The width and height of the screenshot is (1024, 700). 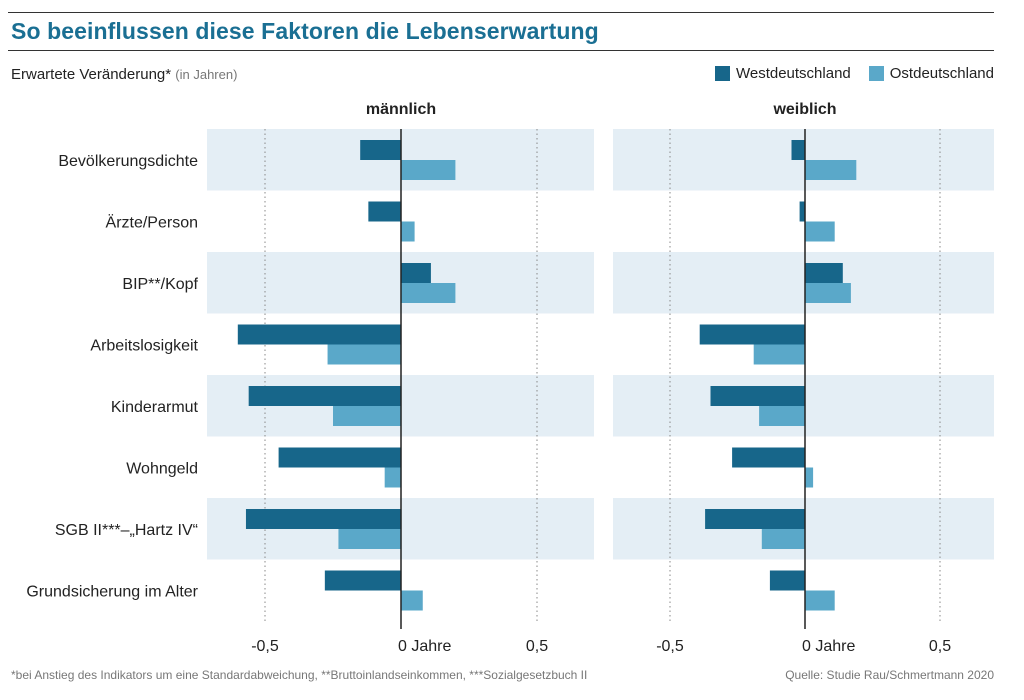 I want to click on legend-swatch-ost, so click(x=876, y=73).